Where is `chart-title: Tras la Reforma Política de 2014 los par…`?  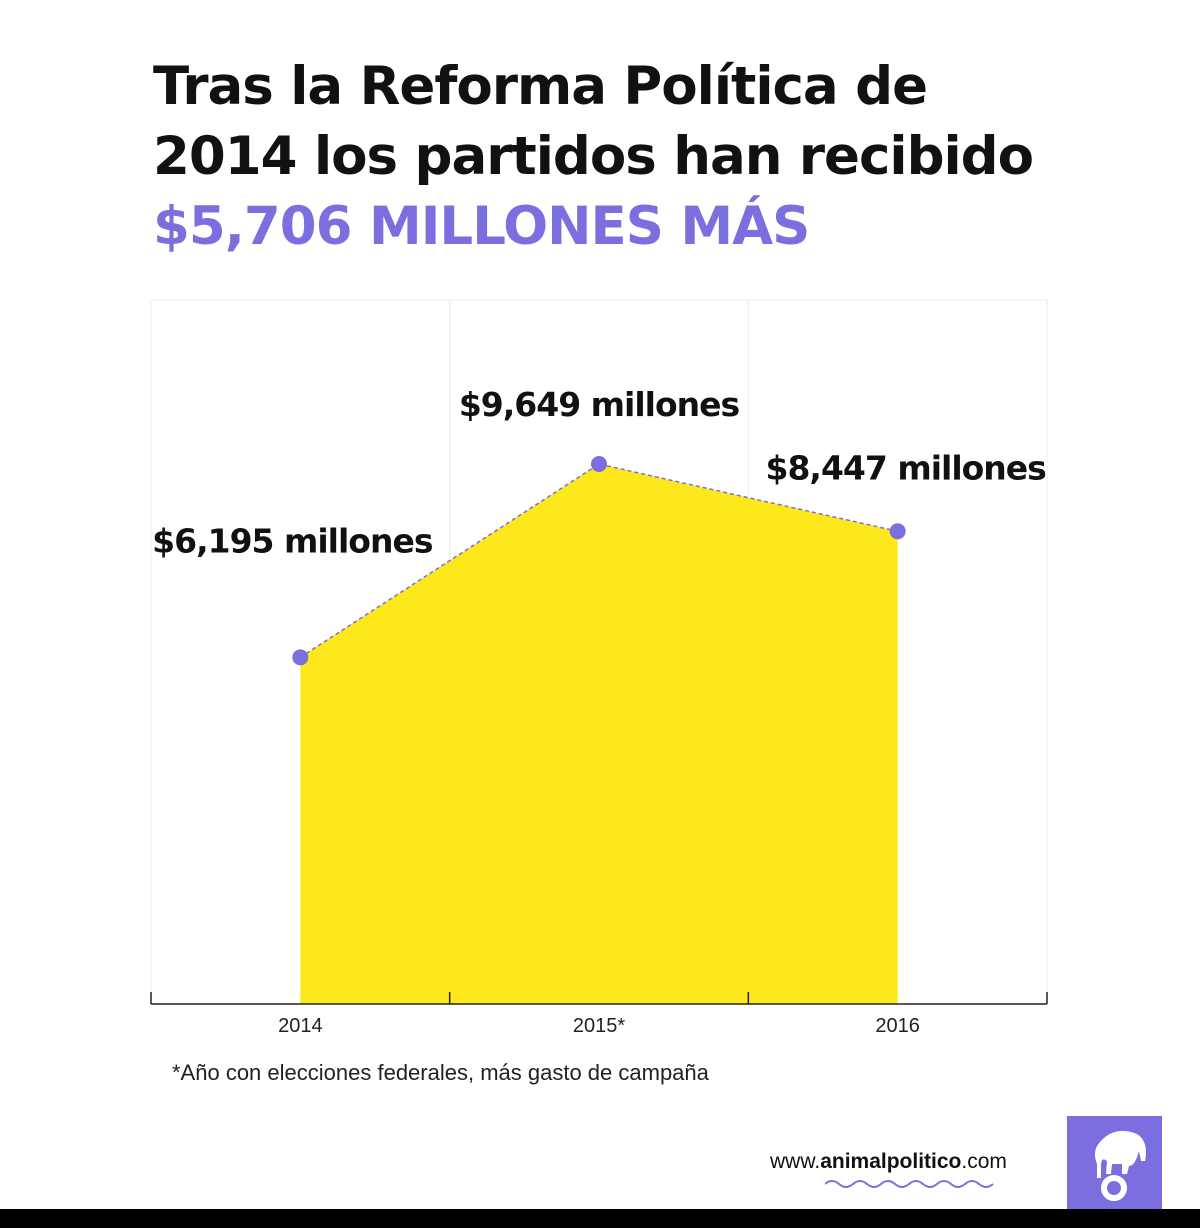
chart-title: Tras la Reforma Política de 2014 los par… is located at coordinates (593, 157).